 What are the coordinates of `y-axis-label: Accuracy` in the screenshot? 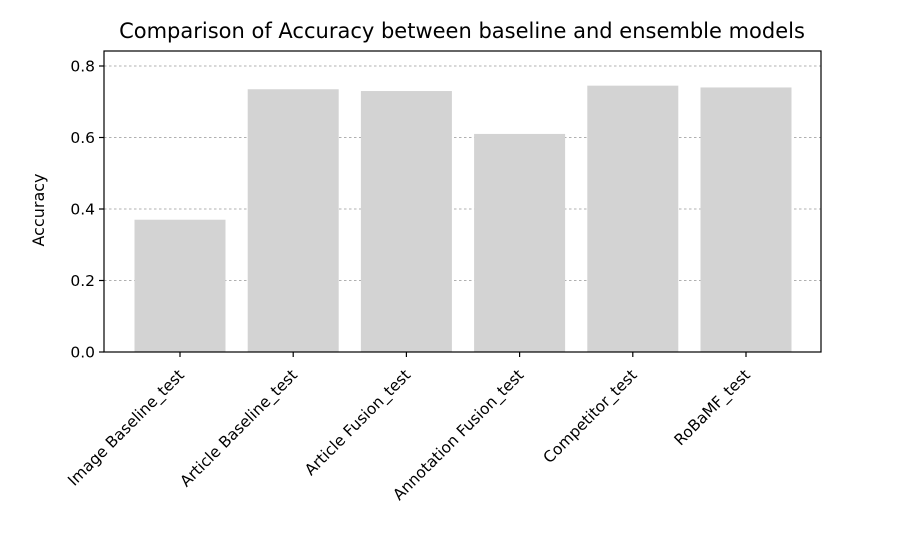 It's located at (38, 209).